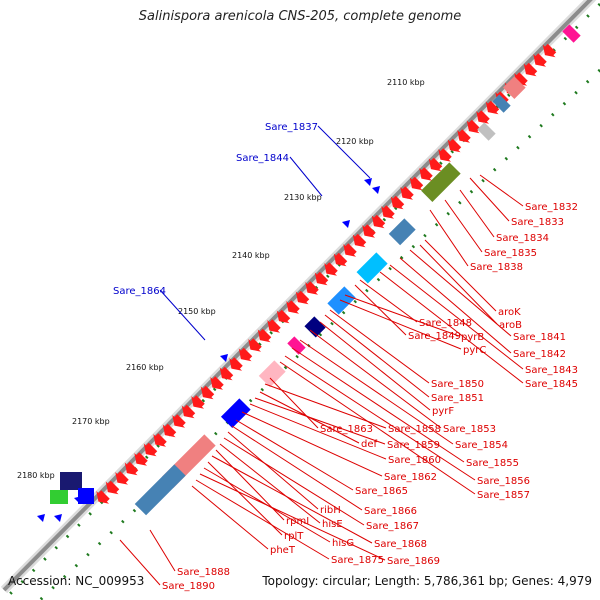 The width and height of the screenshot is (600, 600). Describe the element at coordinates (413, 445) in the screenshot. I see `reverse-gene-label: Sare_1859` at that location.